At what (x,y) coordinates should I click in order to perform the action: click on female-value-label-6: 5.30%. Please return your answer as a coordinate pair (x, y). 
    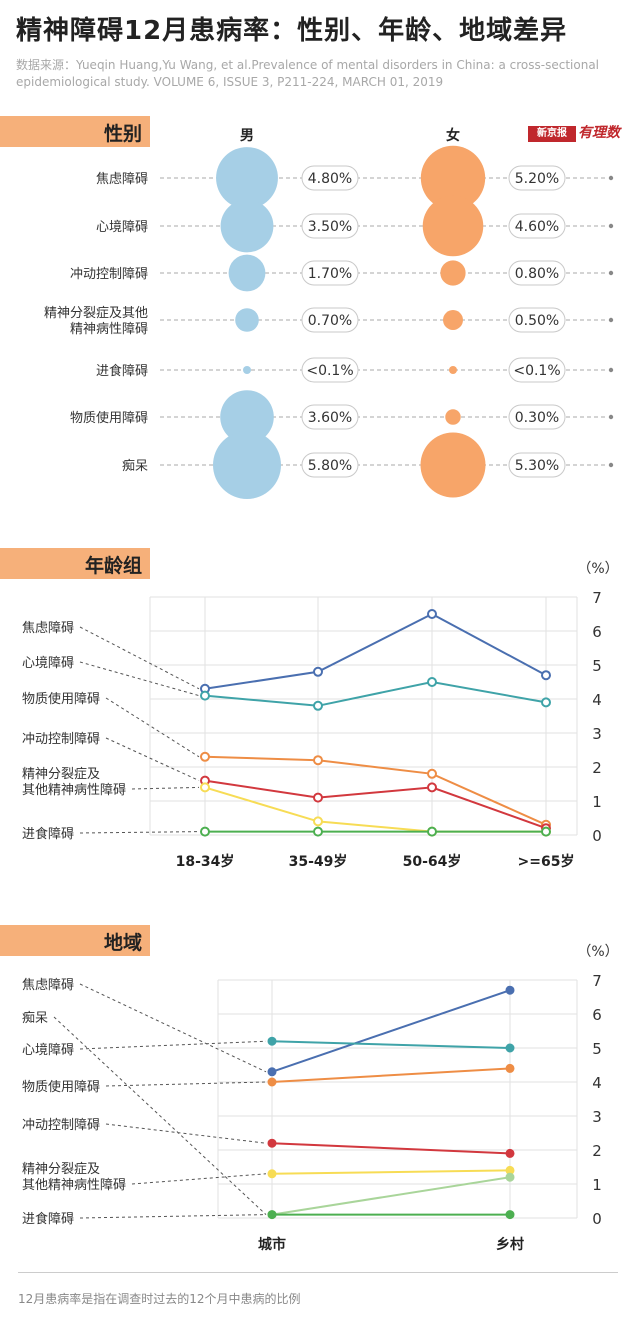
    Looking at the image, I should click on (537, 466).